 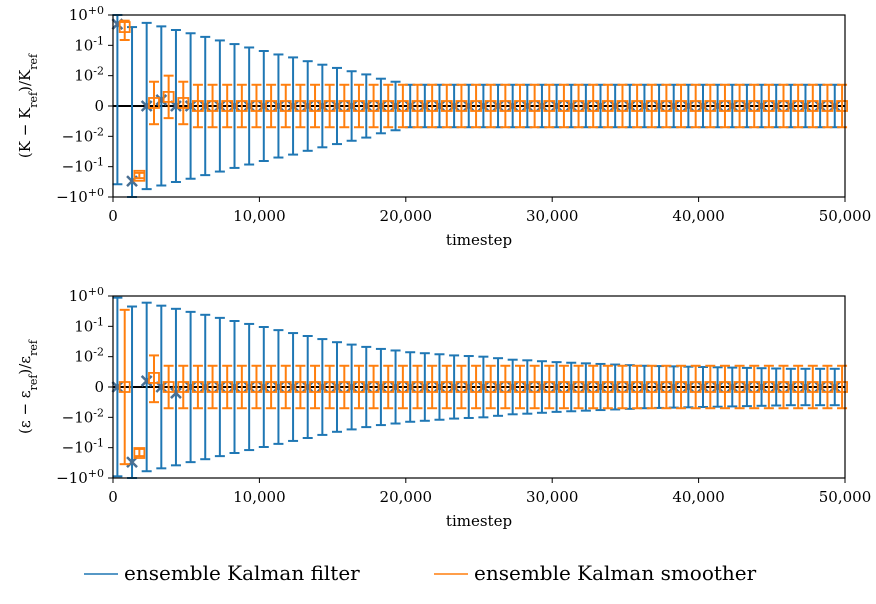 What do you see at coordinates (479, 240) in the screenshot?
I see `x-axis-label: timestep` at bounding box center [479, 240].